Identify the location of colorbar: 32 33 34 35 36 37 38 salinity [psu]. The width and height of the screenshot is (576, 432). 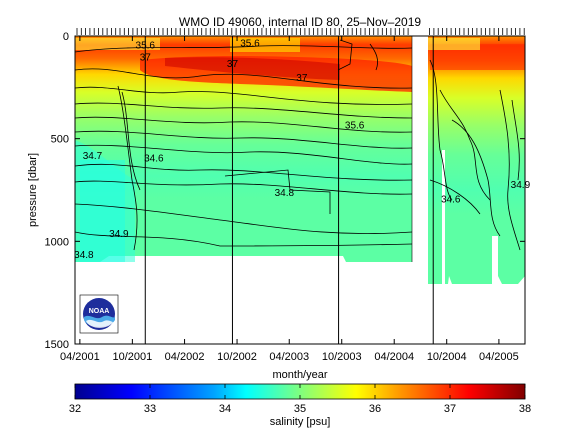
(300, 405).